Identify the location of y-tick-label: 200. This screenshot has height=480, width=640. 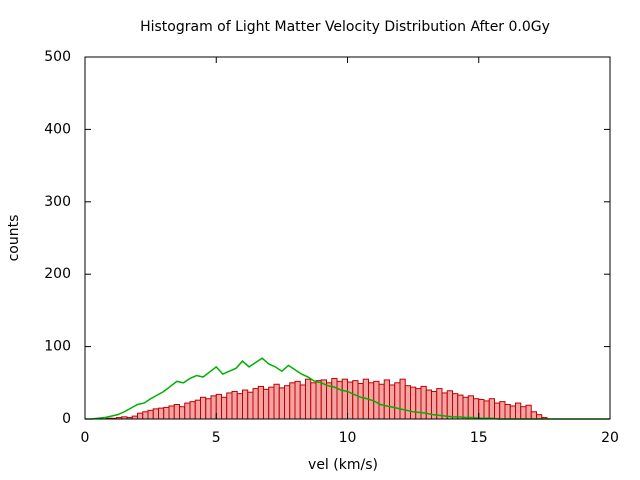
(57, 274).